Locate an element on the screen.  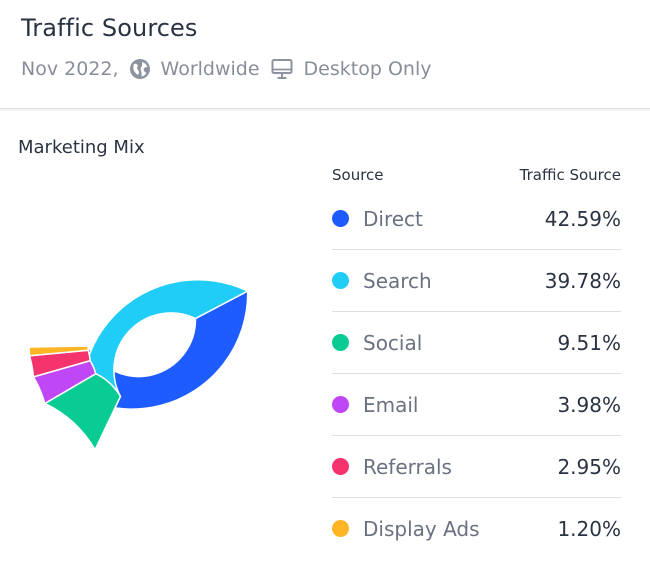
date-label: Nov 2022, is located at coordinates (70, 69).